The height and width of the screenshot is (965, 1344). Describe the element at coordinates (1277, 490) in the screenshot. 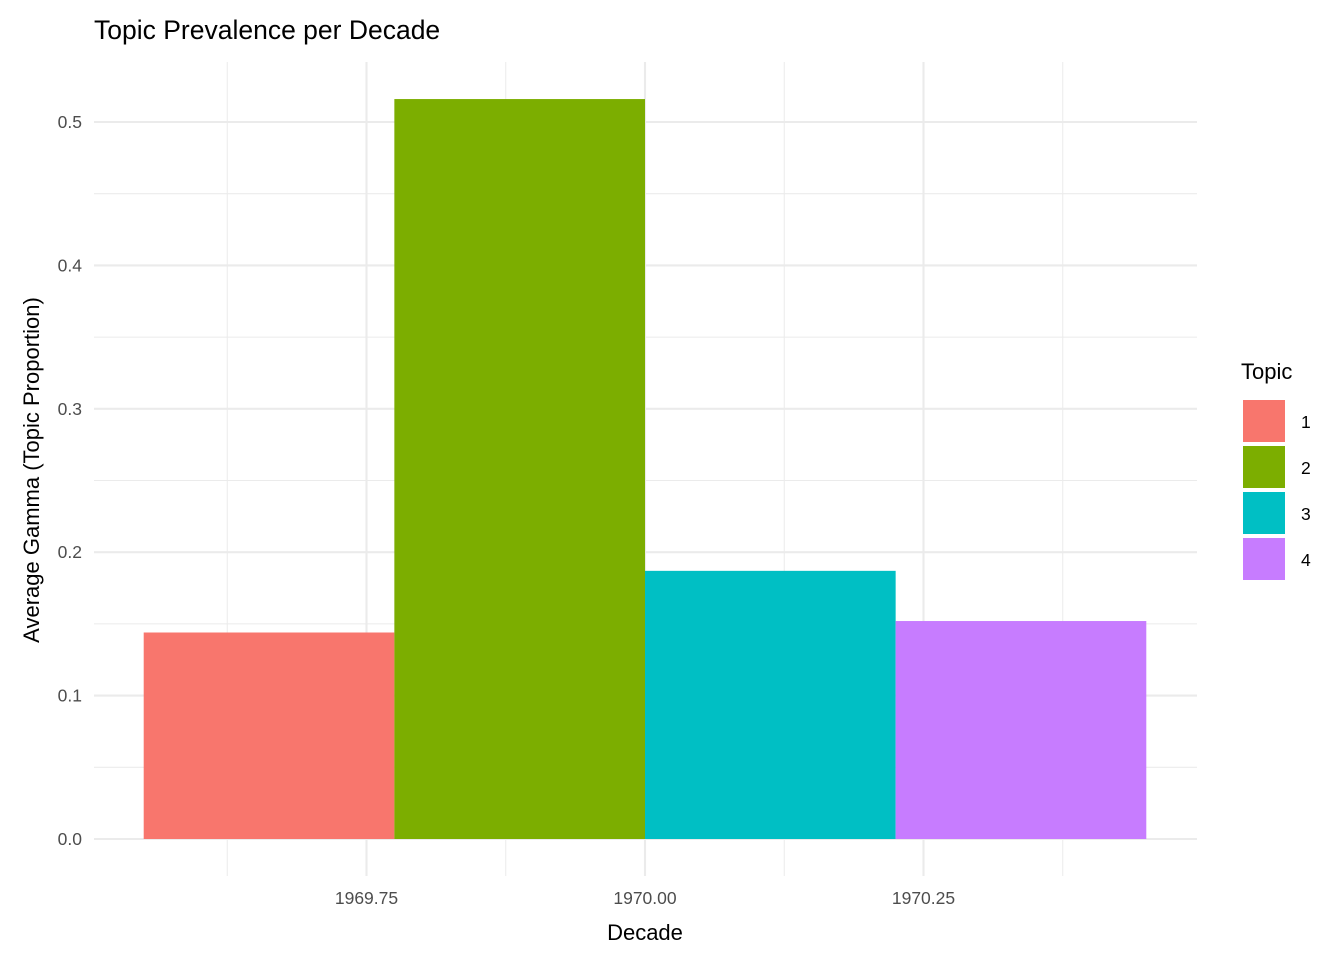

I see `legend-entries: 1 2 3 4` at that location.